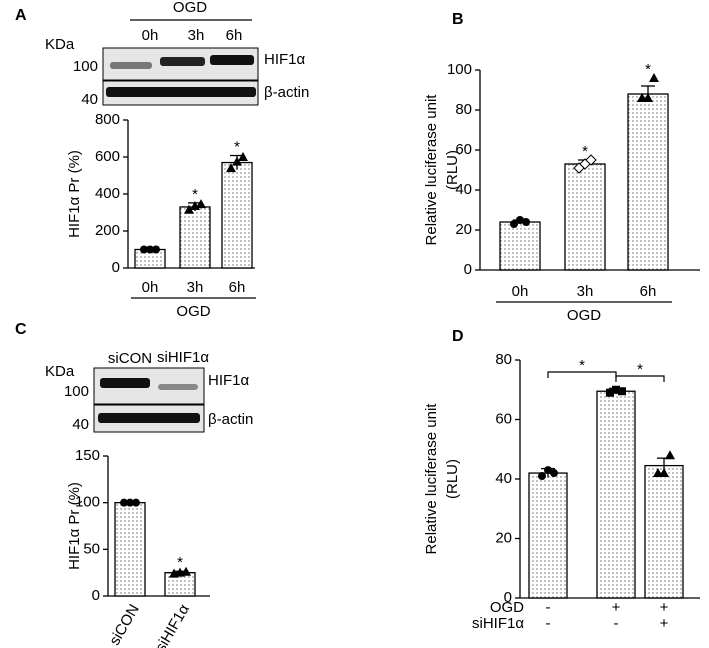 The image size is (709, 648). I want to click on y-tick-label: 800, so click(107, 119).